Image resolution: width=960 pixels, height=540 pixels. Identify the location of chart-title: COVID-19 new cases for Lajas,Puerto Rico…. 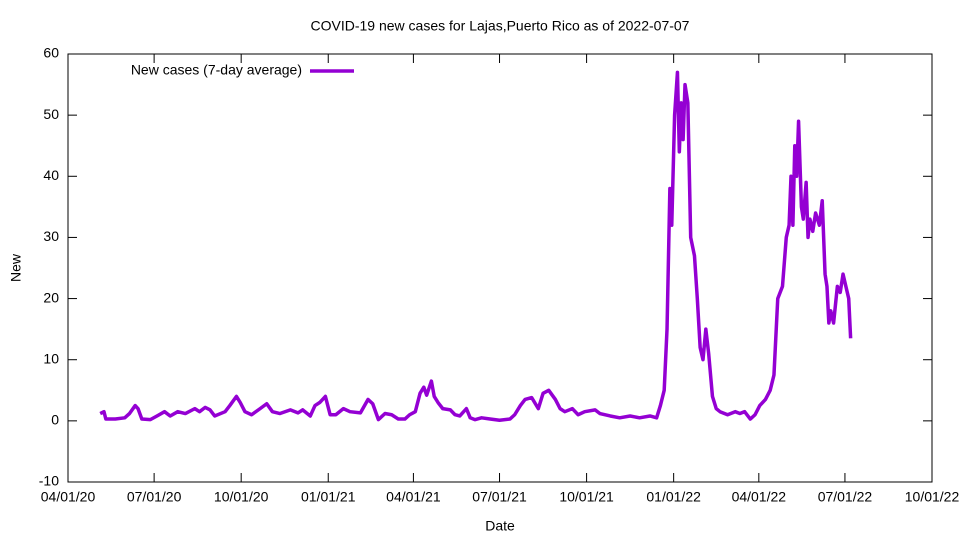
(500, 26).